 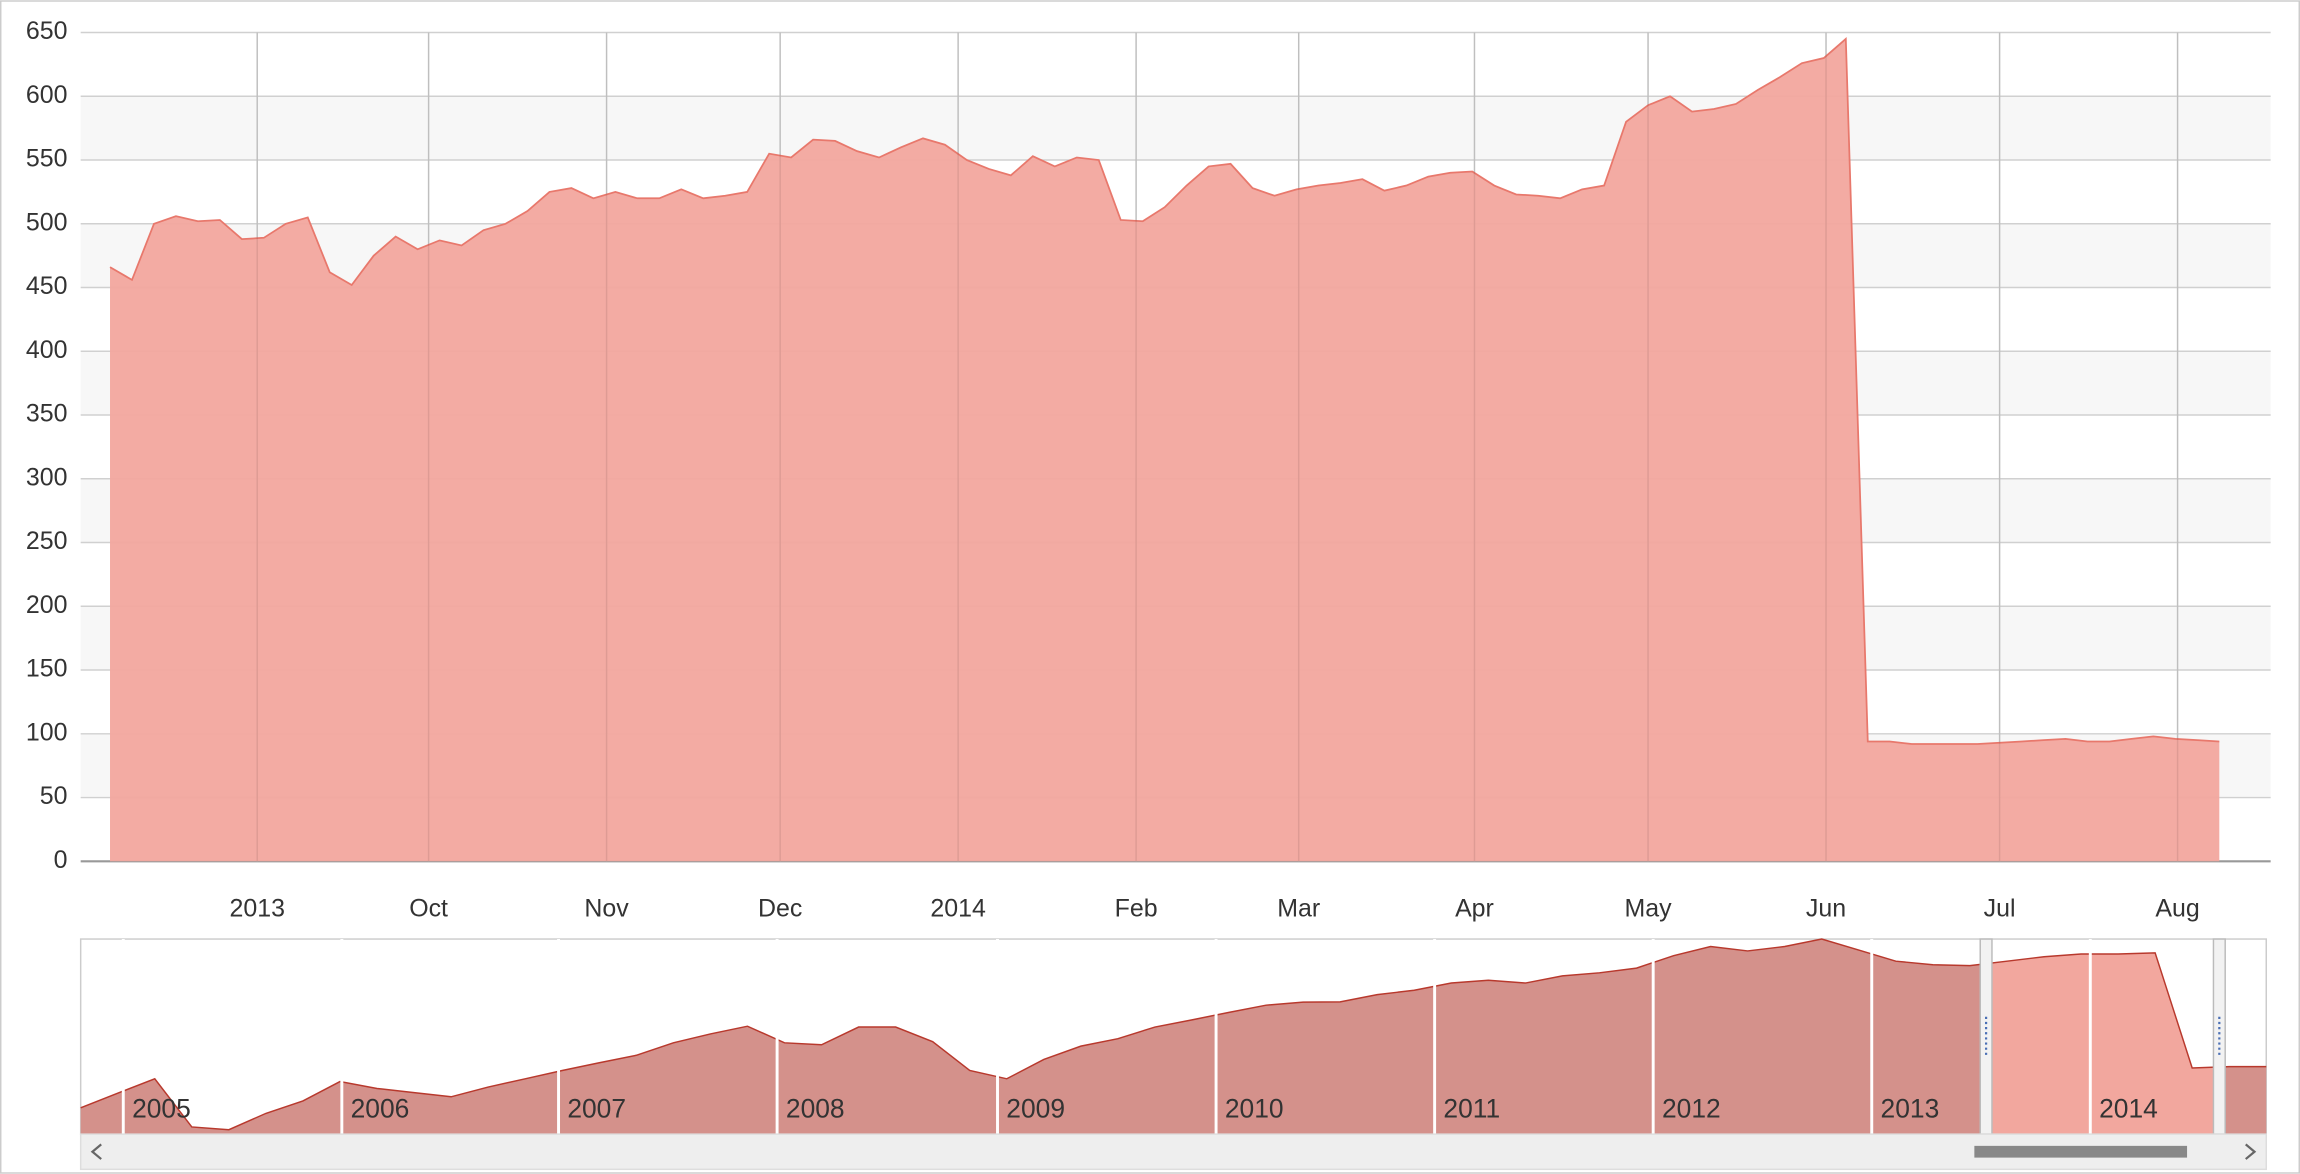 I want to click on navigator-selected-area, so click(x=2104, y=1043).